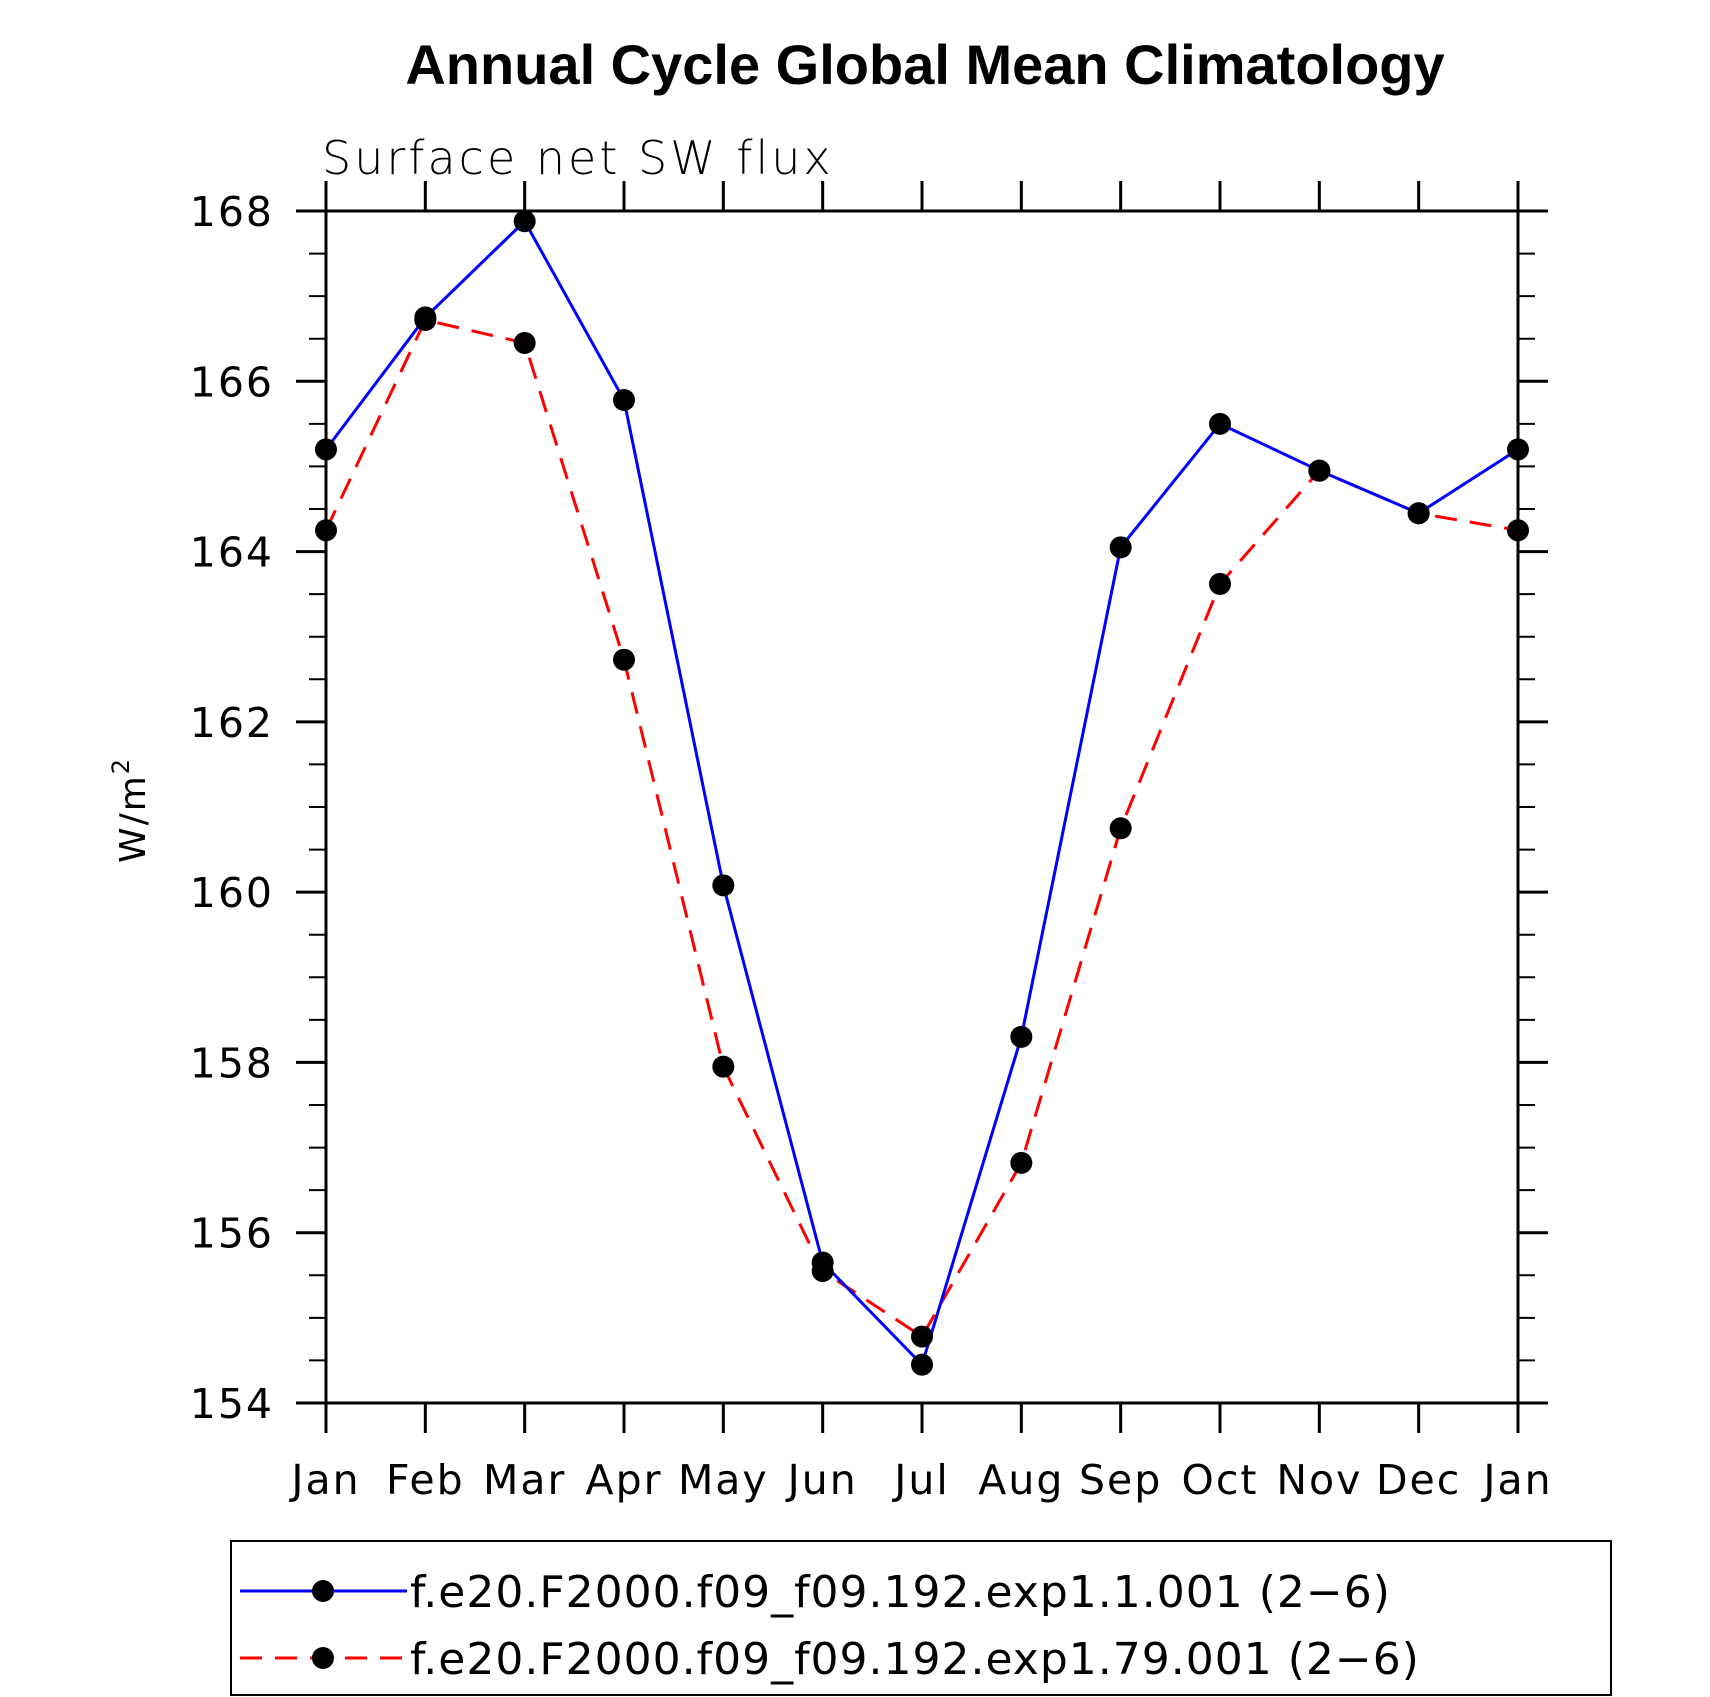  Describe the element at coordinates (425, 1480) in the screenshot. I see `x-tick-label: Feb` at that location.